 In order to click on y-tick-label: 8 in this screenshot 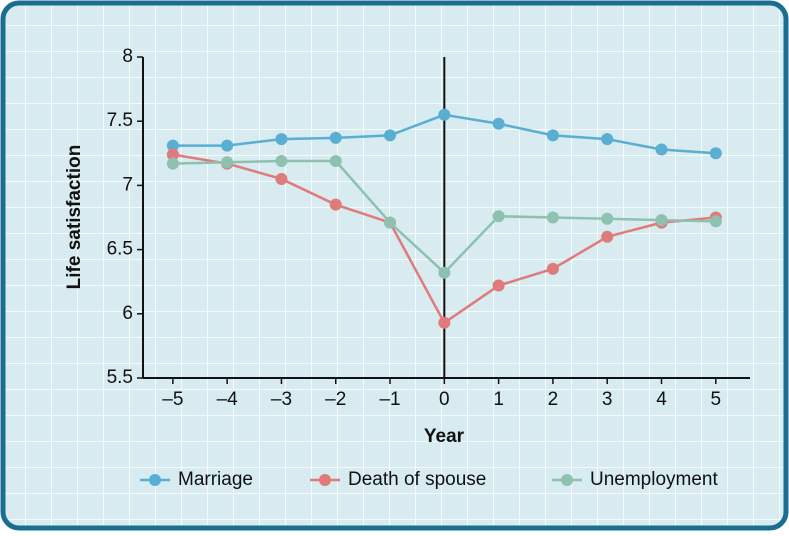, I will do `click(127, 56)`.